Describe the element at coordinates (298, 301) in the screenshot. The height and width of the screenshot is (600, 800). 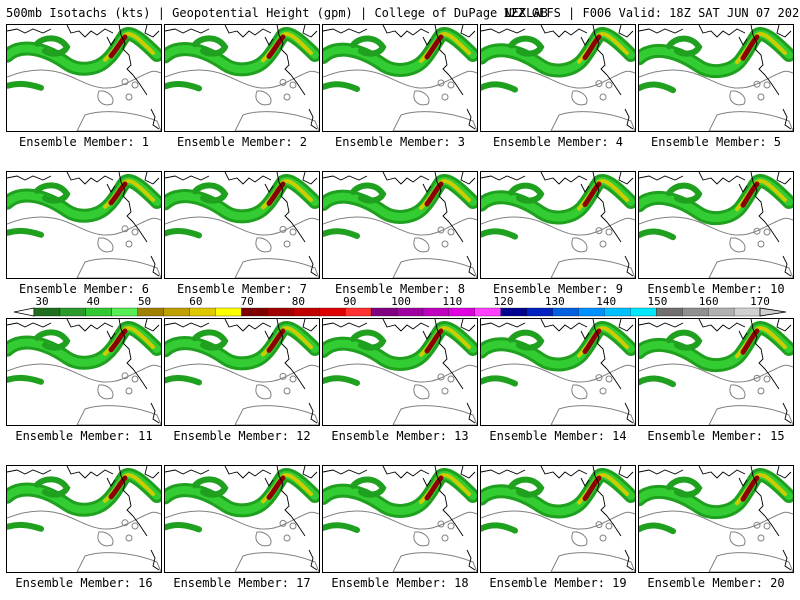
I see `colorbar-tick-label: 80` at that location.